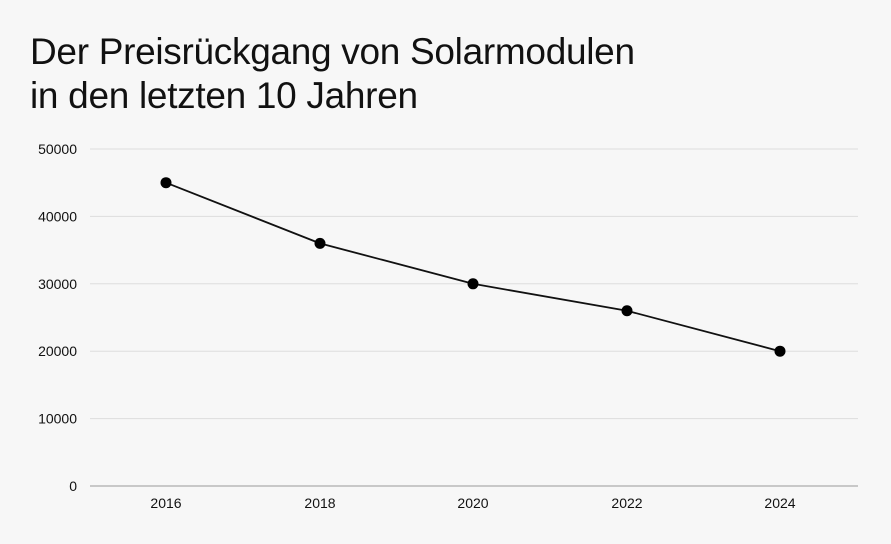  What do you see at coordinates (779, 503) in the screenshot?
I see `x-tick-label: 2024` at bounding box center [779, 503].